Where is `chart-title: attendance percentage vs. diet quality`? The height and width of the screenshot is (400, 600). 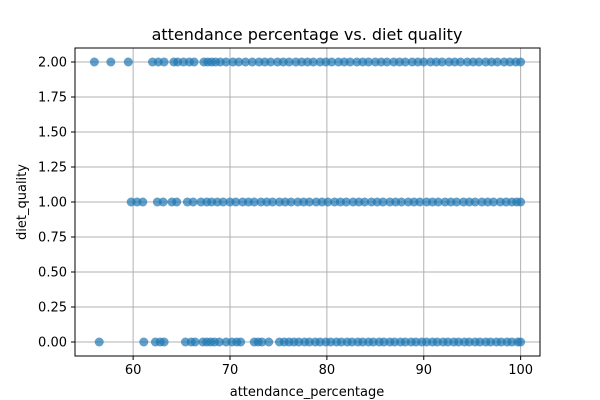
chart-title: attendance percentage vs. diet quality is located at coordinates (307, 34).